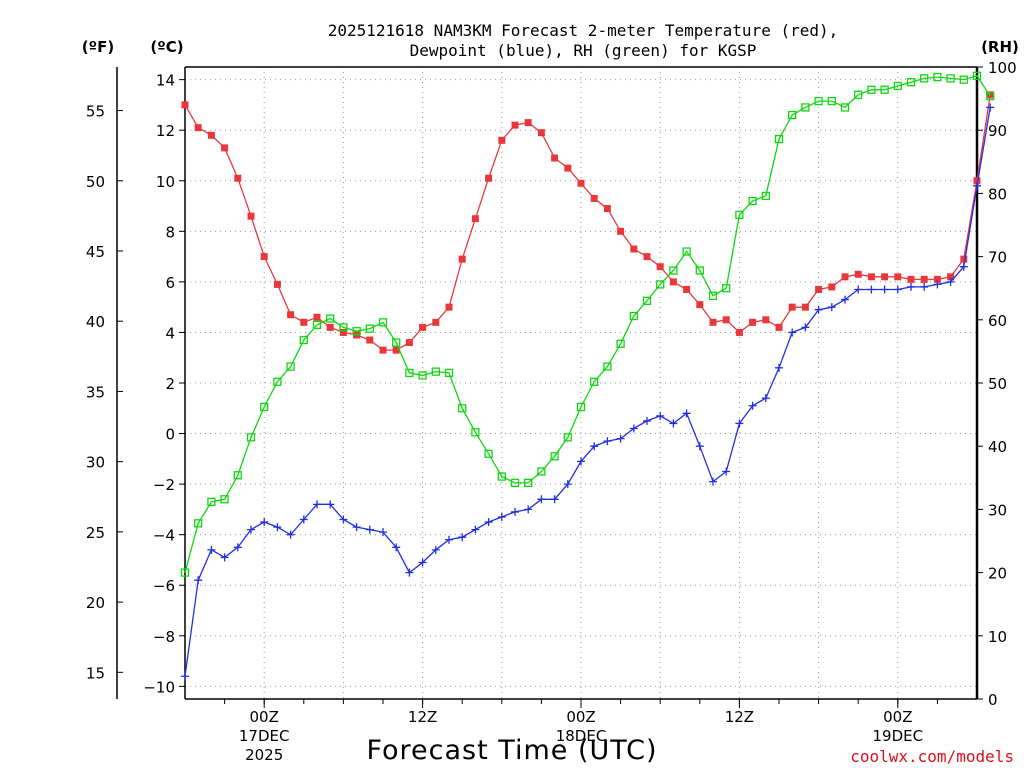 Image resolution: width=1024 pixels, height=768 pixels. What do you see at coordinates (95, 322) in the screenshot?
I see `fahrenheit-tick-label: 40` at bounding box center [95, 322].